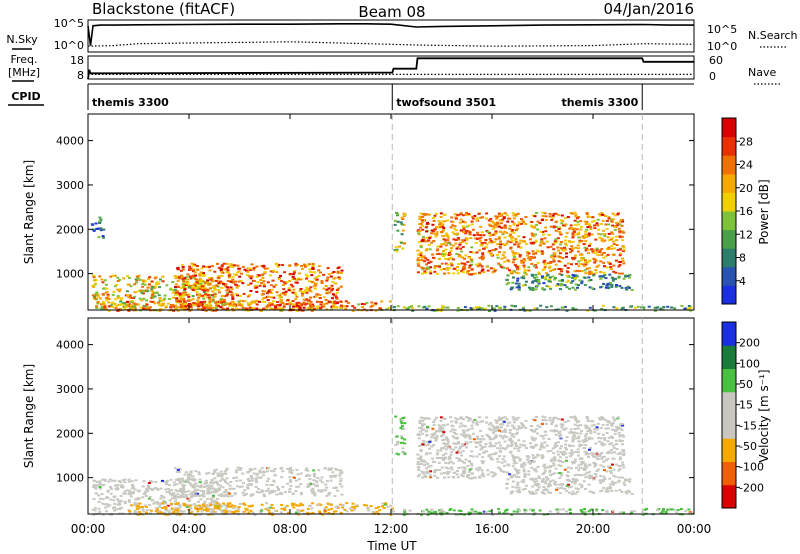 The width and height of the screenshot is (800, 554). Describe the element at coordinates (749, 363) in the screenshot. I see `colorbar-tick-label: 100` at that location.